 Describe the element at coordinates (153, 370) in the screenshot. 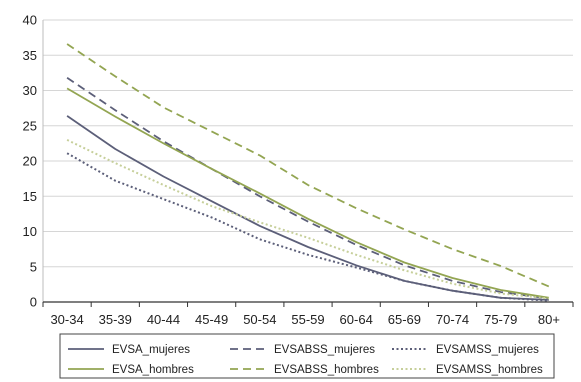

I see `legend-label: EVSA_hombres` at that location.